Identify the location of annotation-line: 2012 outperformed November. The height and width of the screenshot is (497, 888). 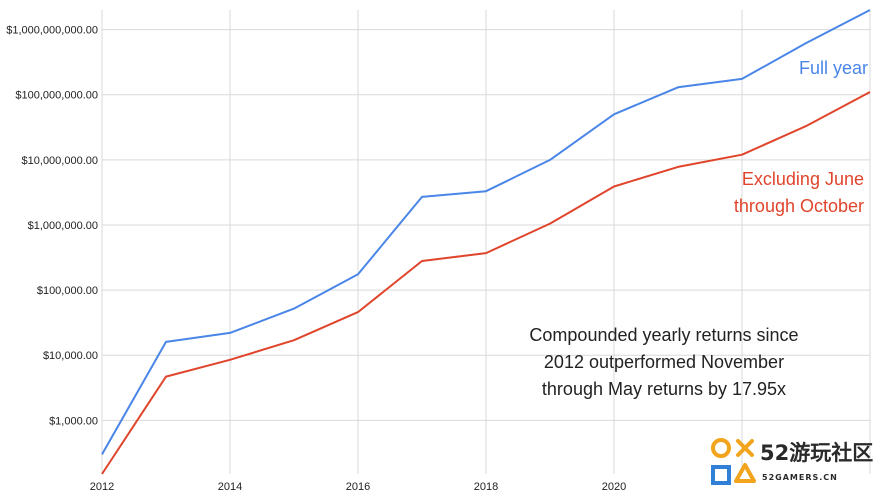
(664, 362).